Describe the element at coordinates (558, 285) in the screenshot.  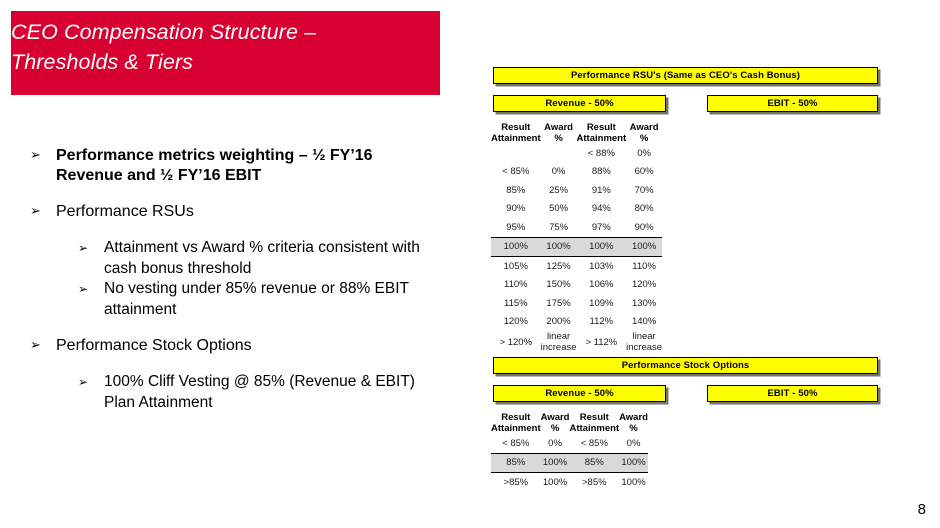
I see `table-cell: 150%` at that location.